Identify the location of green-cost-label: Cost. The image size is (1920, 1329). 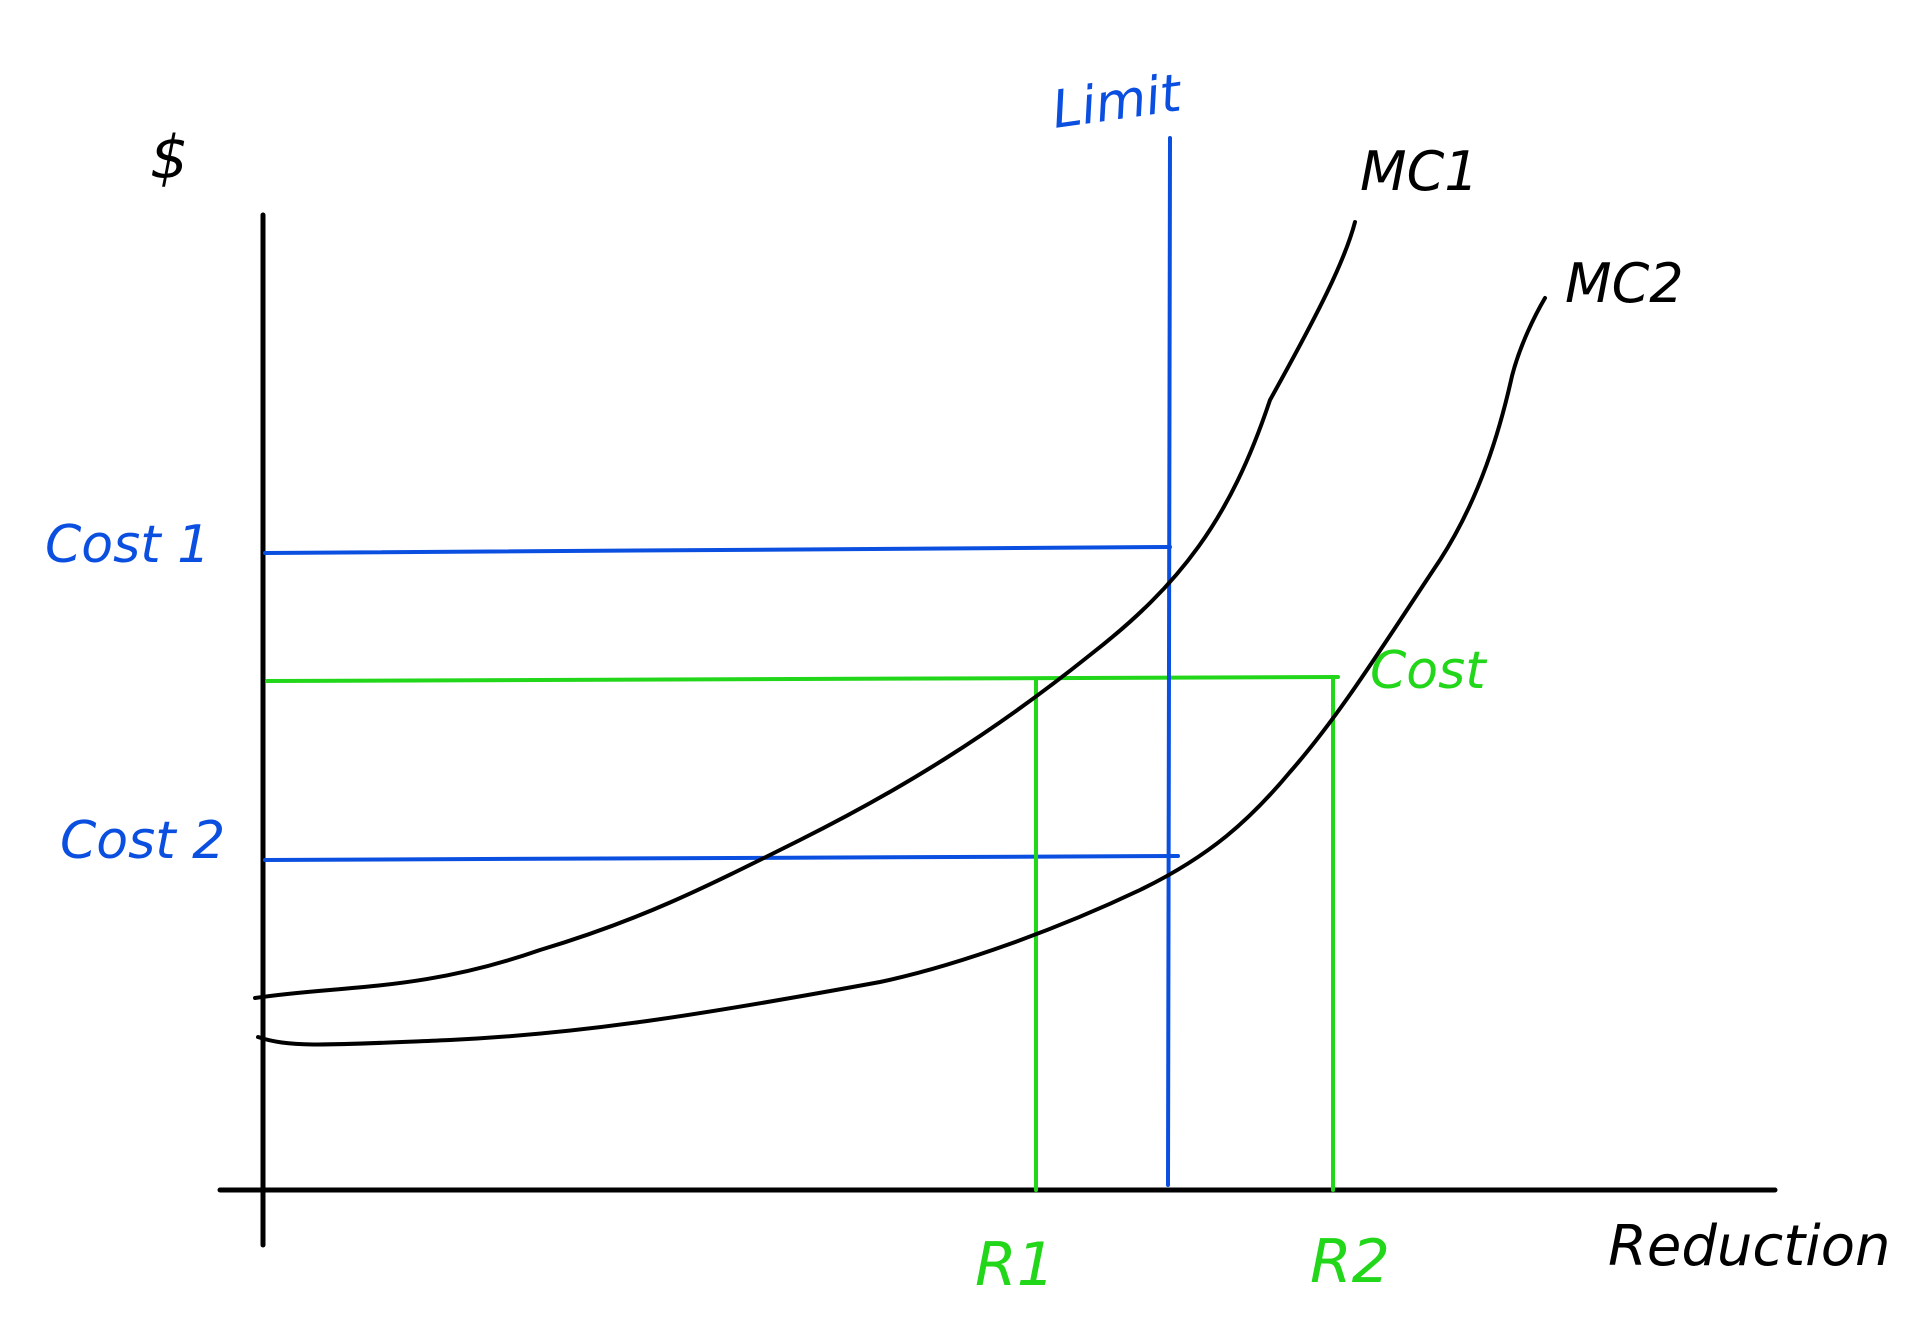
(1428, 671).